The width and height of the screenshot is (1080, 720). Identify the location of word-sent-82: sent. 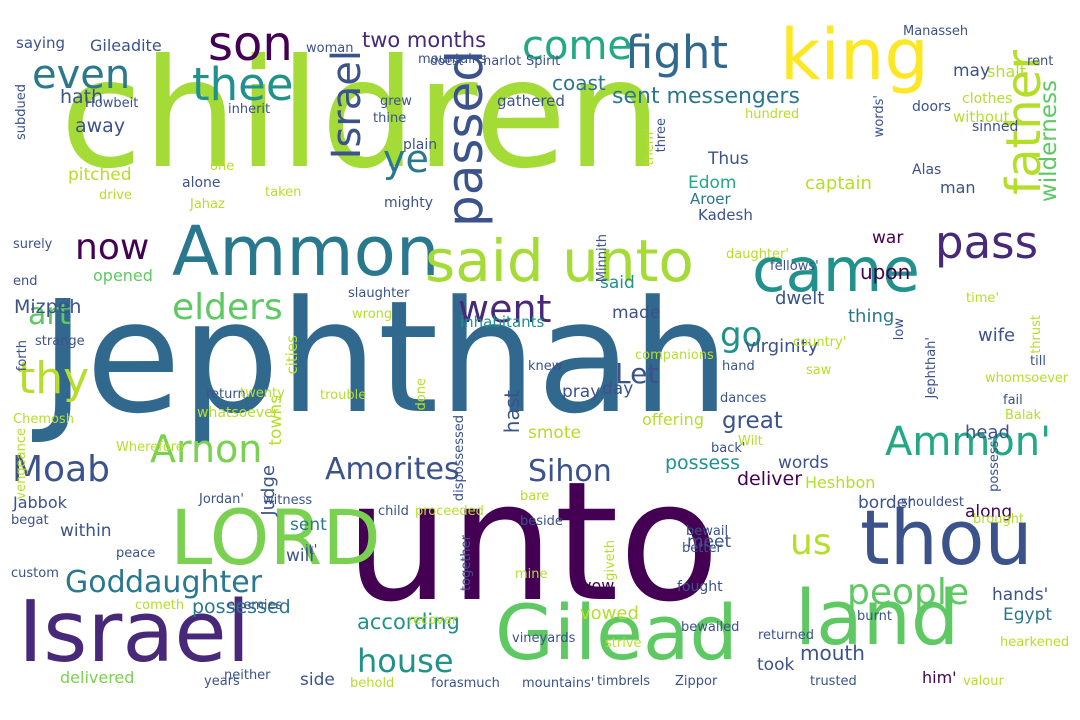
(308, 525).